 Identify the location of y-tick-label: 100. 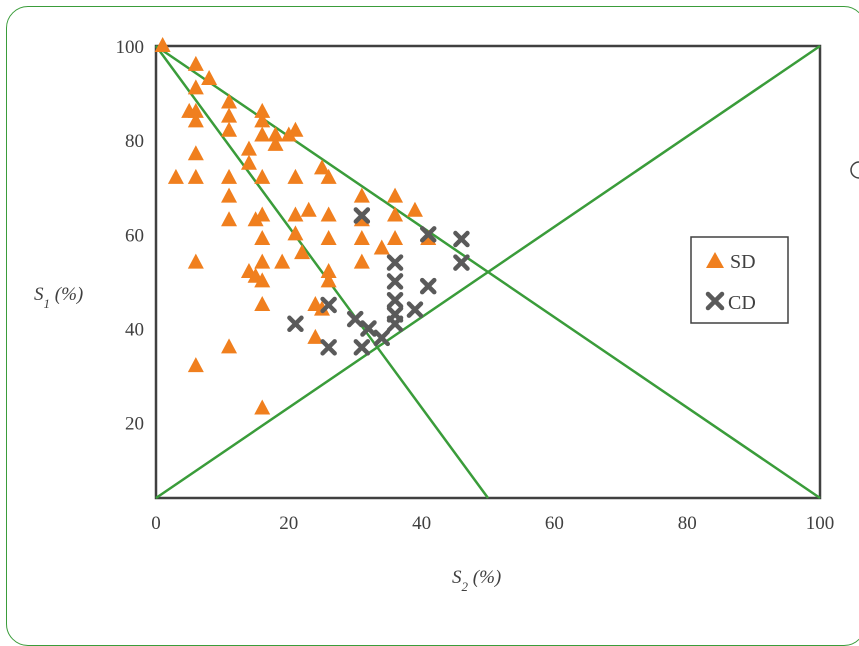
(130, 47).